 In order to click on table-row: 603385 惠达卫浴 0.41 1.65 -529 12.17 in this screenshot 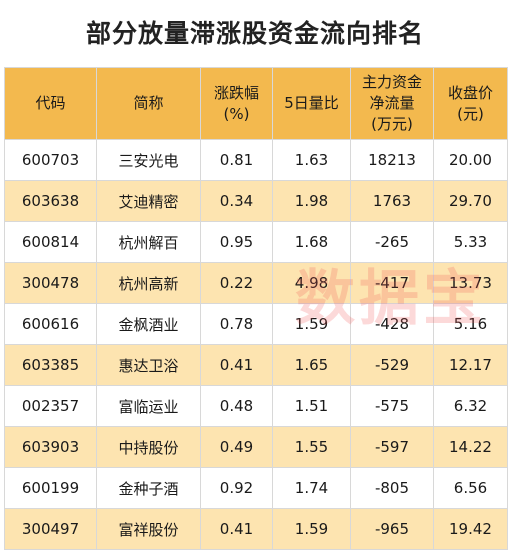, I will do `click(256, 365)`.